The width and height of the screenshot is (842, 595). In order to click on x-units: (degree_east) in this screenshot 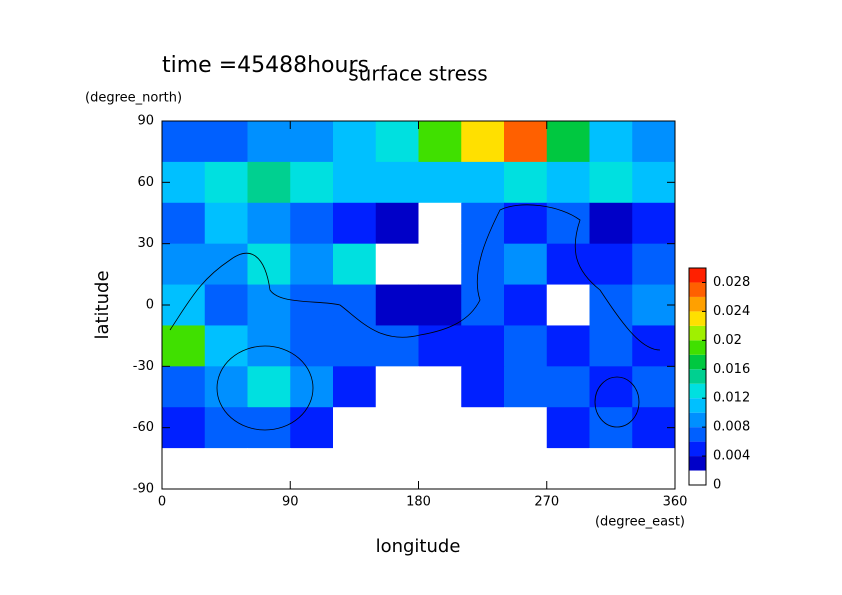, I will do `click(640, 522)`.